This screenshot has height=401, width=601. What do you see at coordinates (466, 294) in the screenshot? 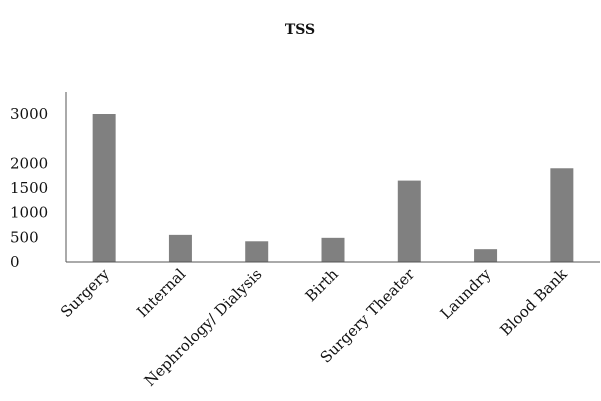
I see `x-tick-label: Laundry` at bounding box center [466, 294].